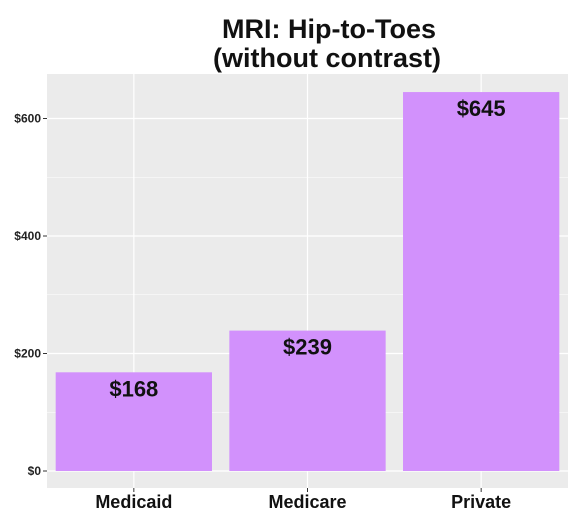  I want to click on bar-medicaid, so click(133, 421).